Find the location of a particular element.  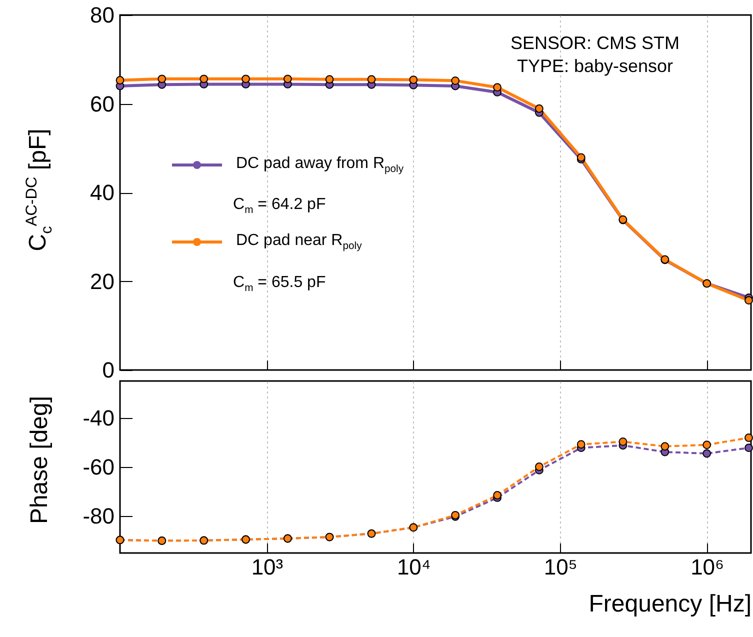

annotation: C$_{m}$ = 65.5 pF is located at coordinates (279, 284).